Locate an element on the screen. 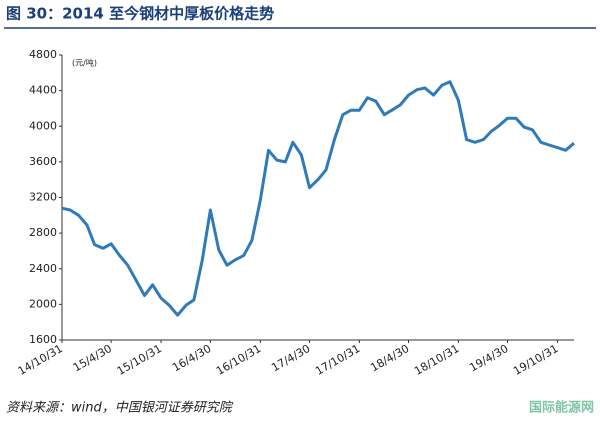 The image size is (600, 423). y-tick-label: 3200 is located at coordinates (43, 197).